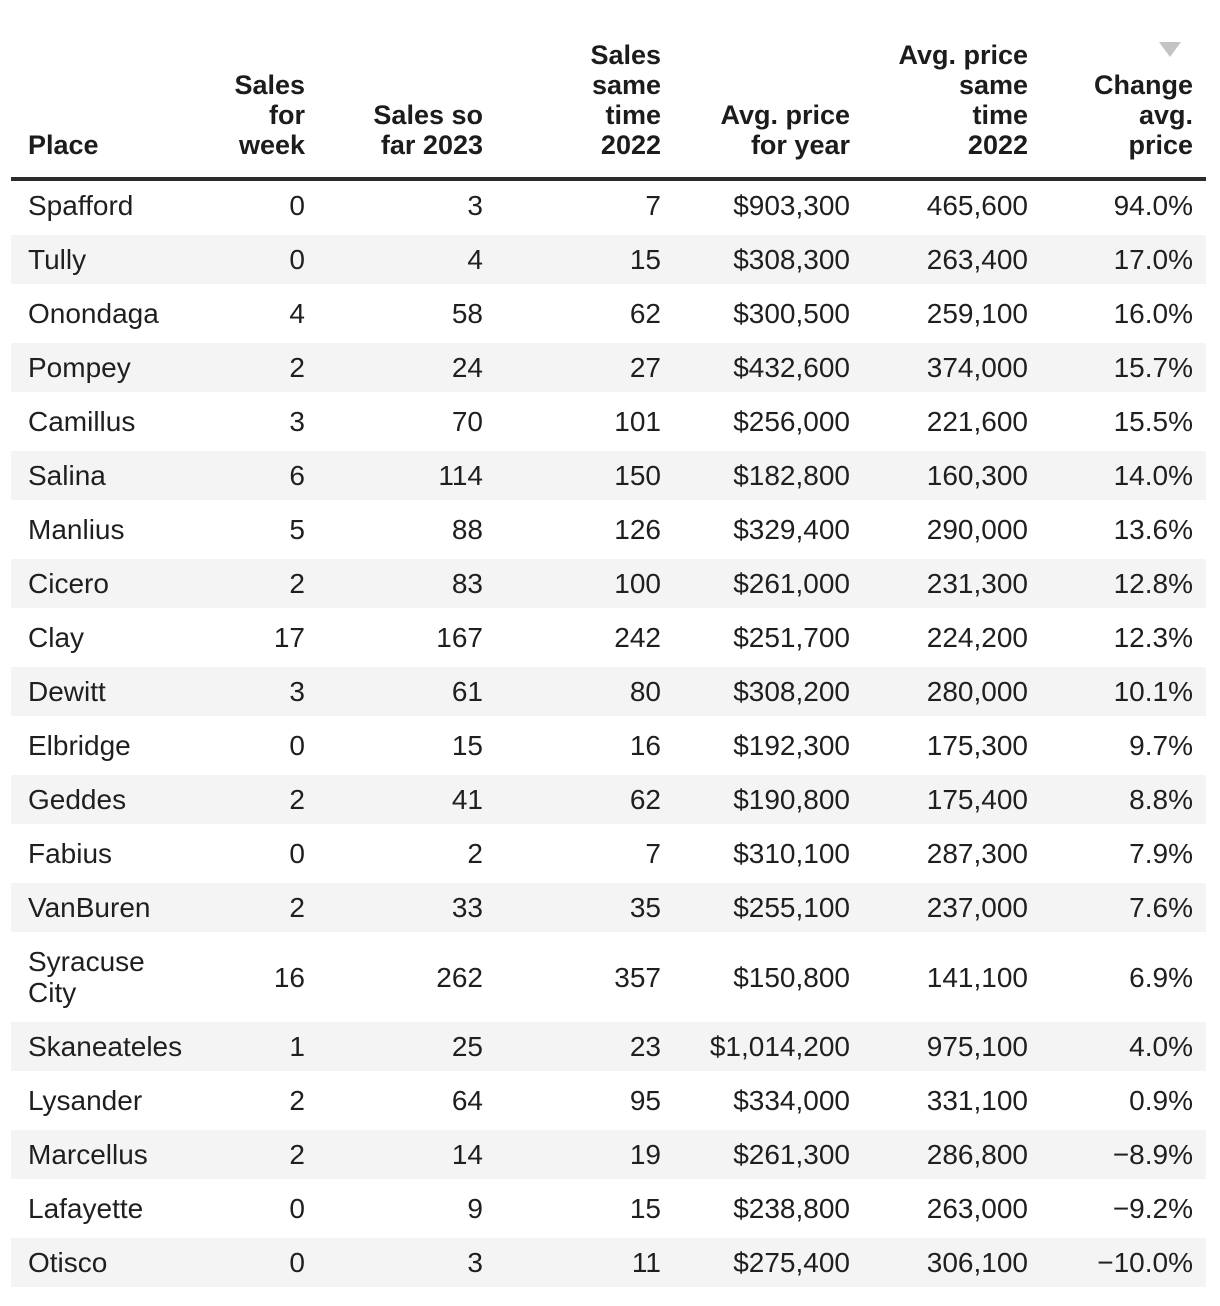  What do you see at coordinates (585, 208) in the screenshot?
I see `sales-same-time-2022-cell: 7` at bounding box center [585, 208].